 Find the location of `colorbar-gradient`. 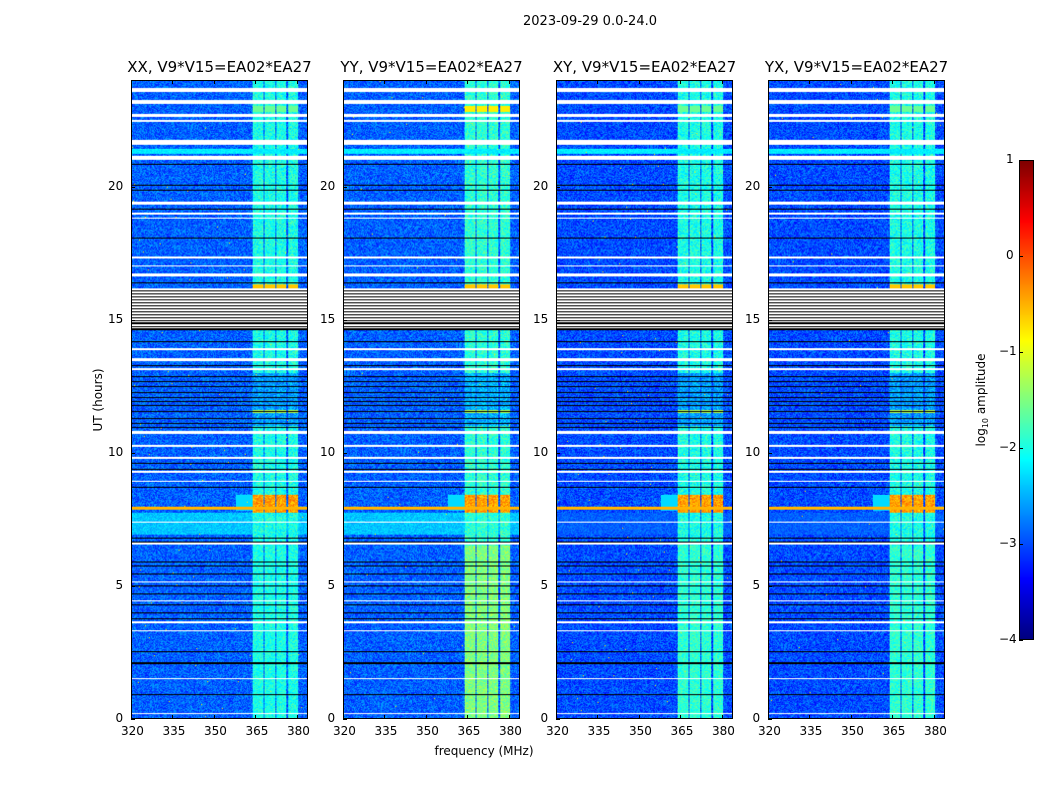

colorbar-gradient is located at coordinates (1026, 400).